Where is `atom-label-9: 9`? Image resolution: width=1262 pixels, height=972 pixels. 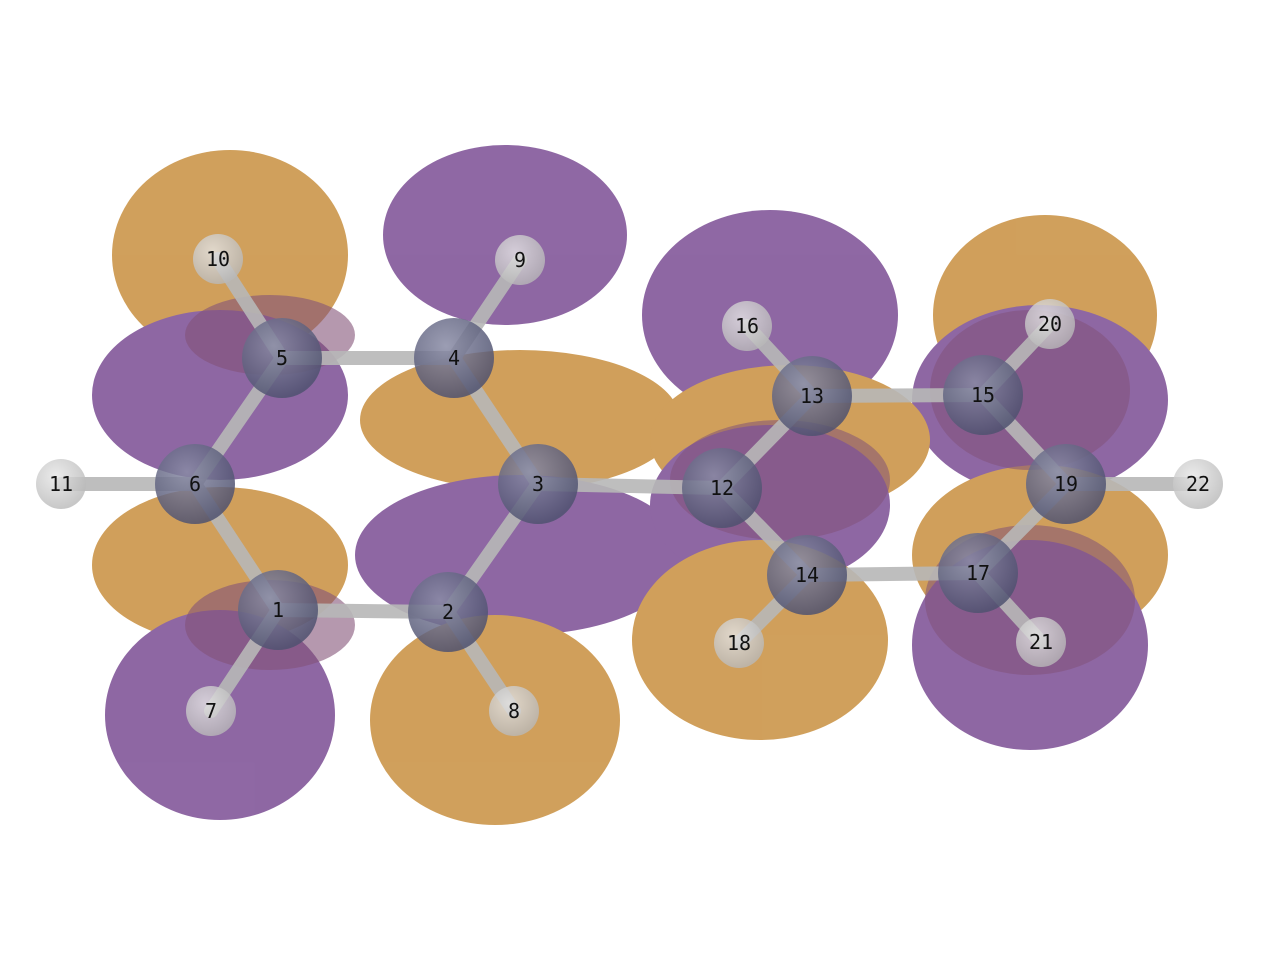
atom-label-9: 9 is located at coordinates (520, 260).